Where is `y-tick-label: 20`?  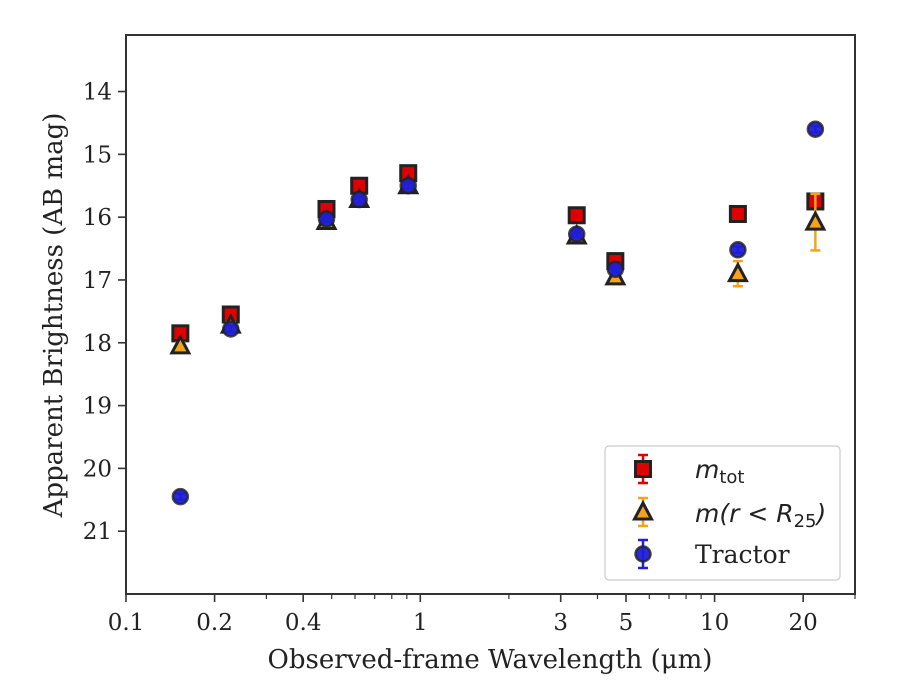
y-tick-label: 20 is located at coordinates (97, 469).